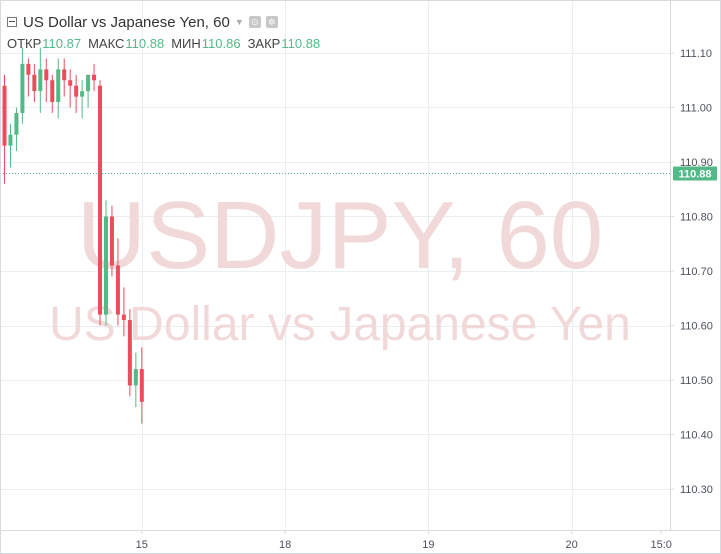 The width and height of the screenshot is (721, 554). What do you see at coordinates (145, 43) in the screenshot?
I see `high-value: 110.88` at bounding box center [145, 43].